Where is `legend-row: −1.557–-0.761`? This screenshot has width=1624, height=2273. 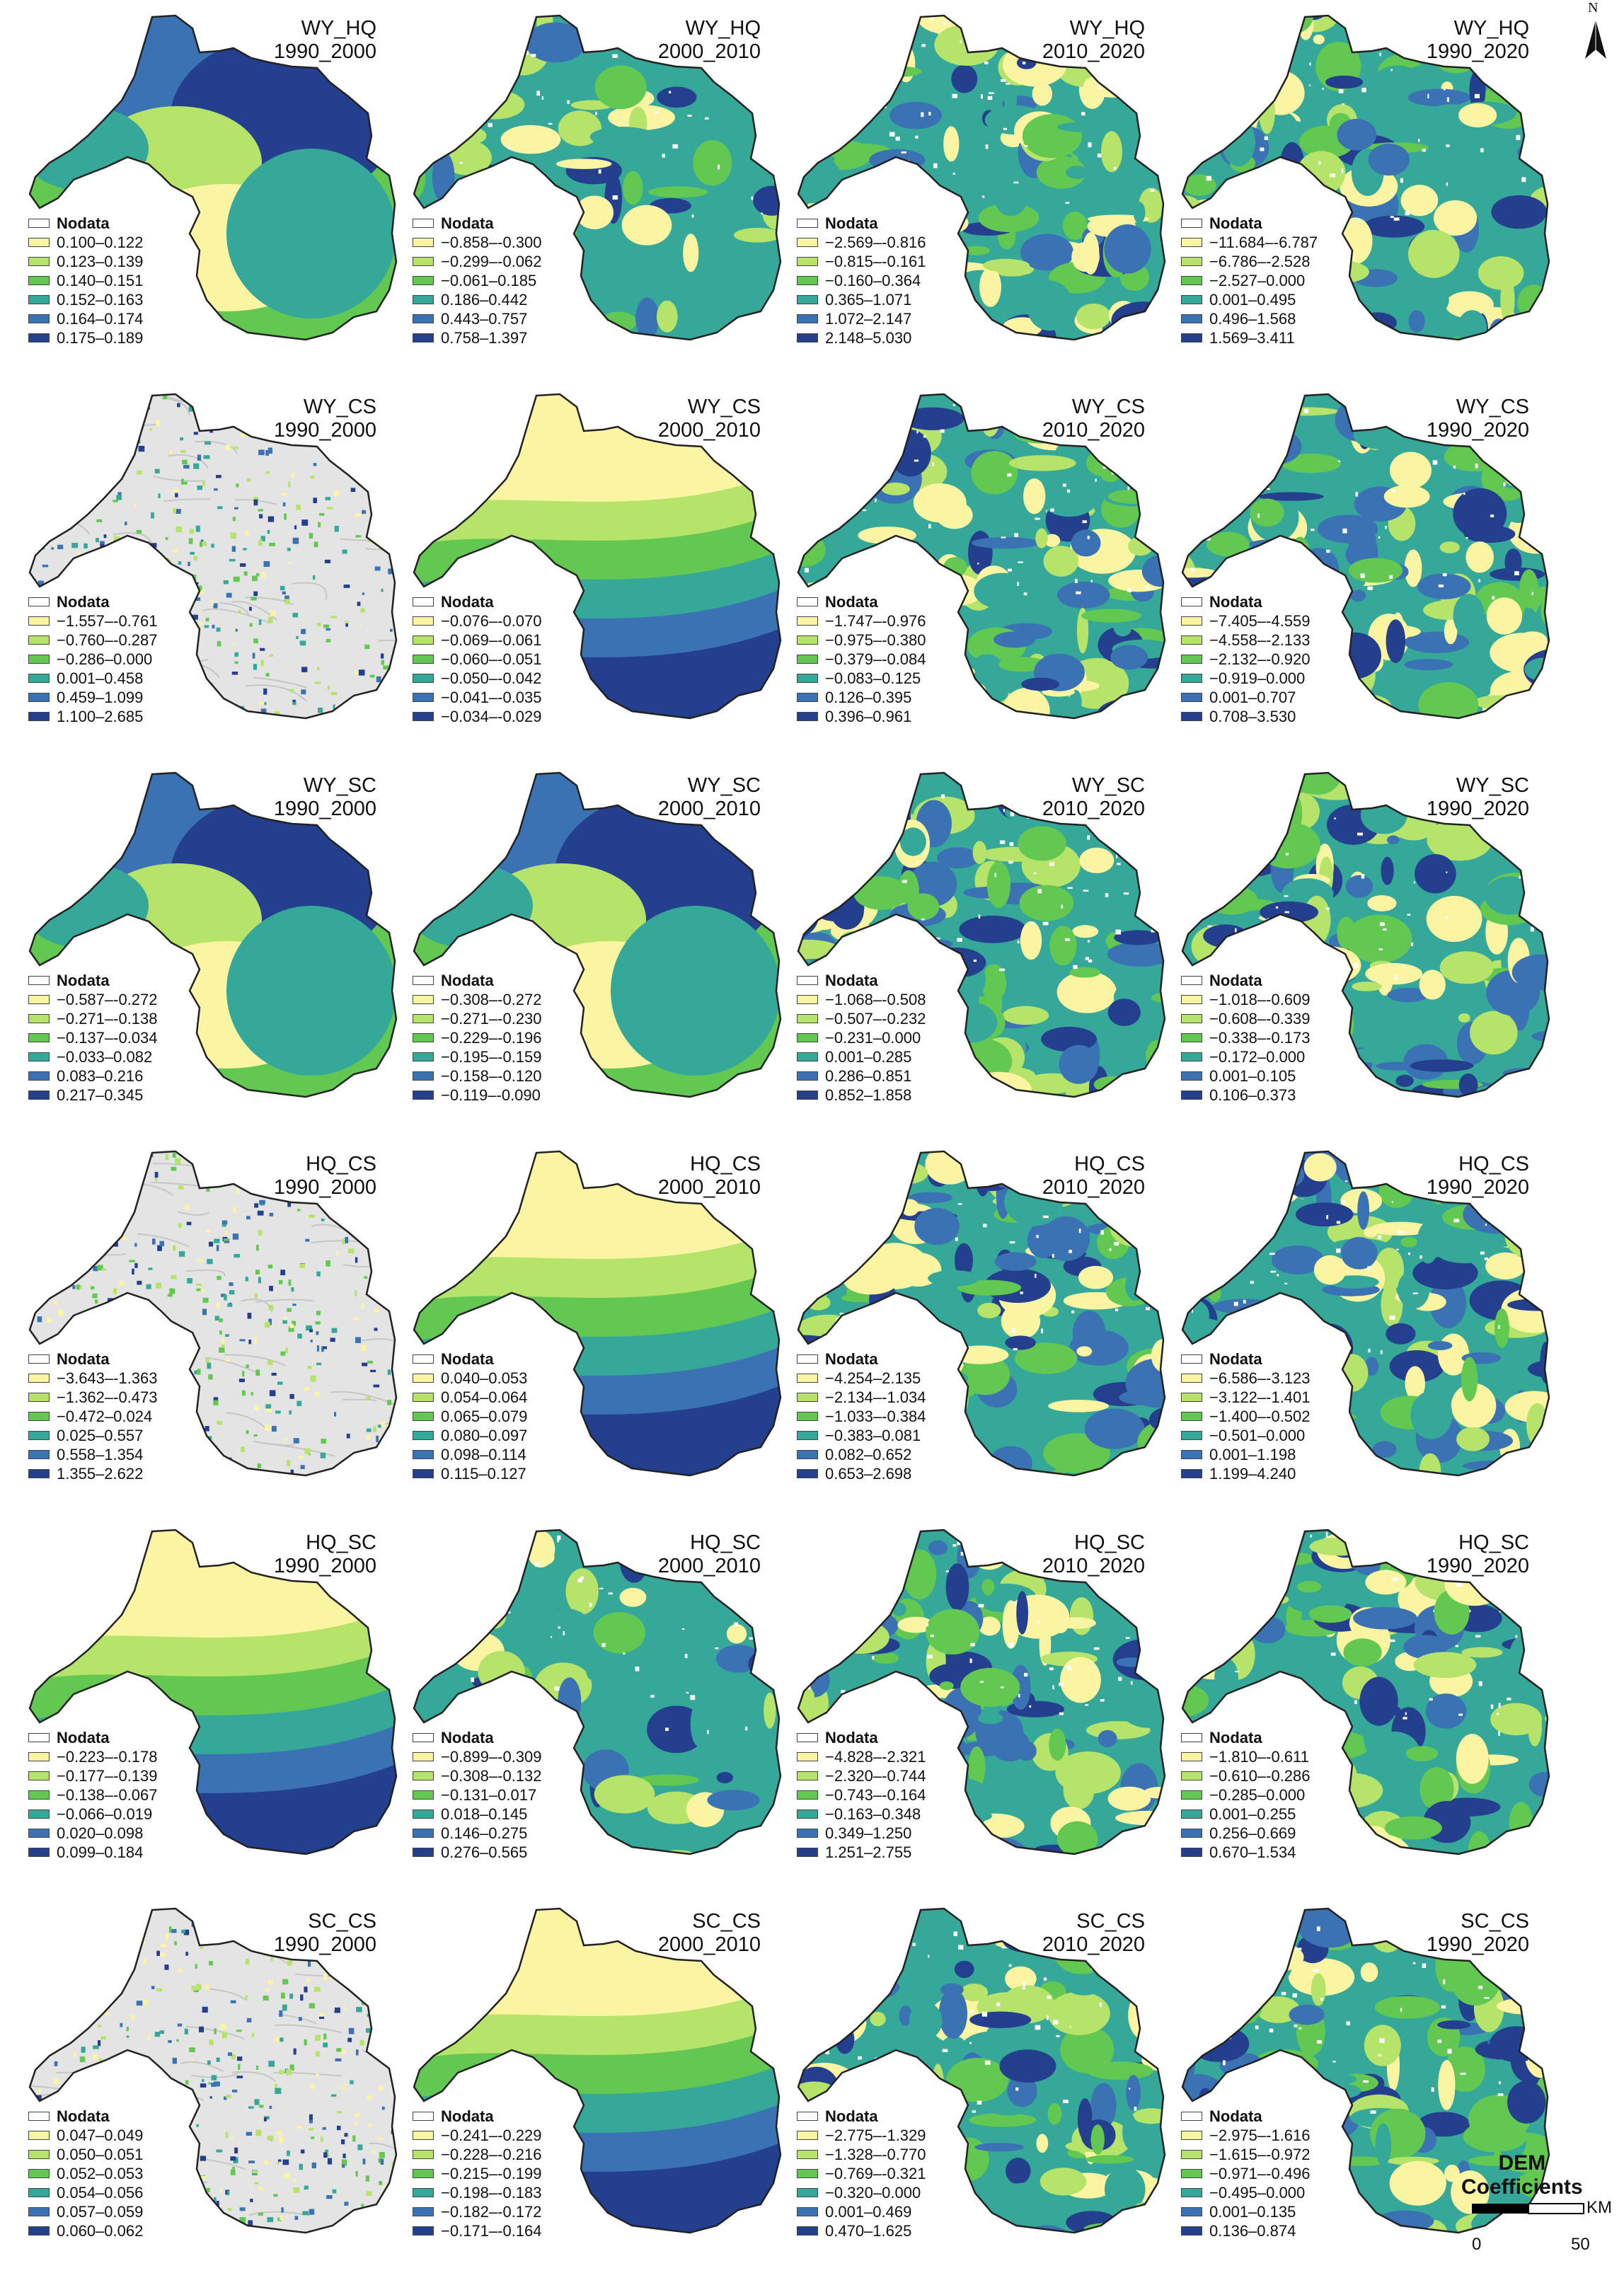
legend-row: −1.557–-0.761 is located at coordinates (93, 621).